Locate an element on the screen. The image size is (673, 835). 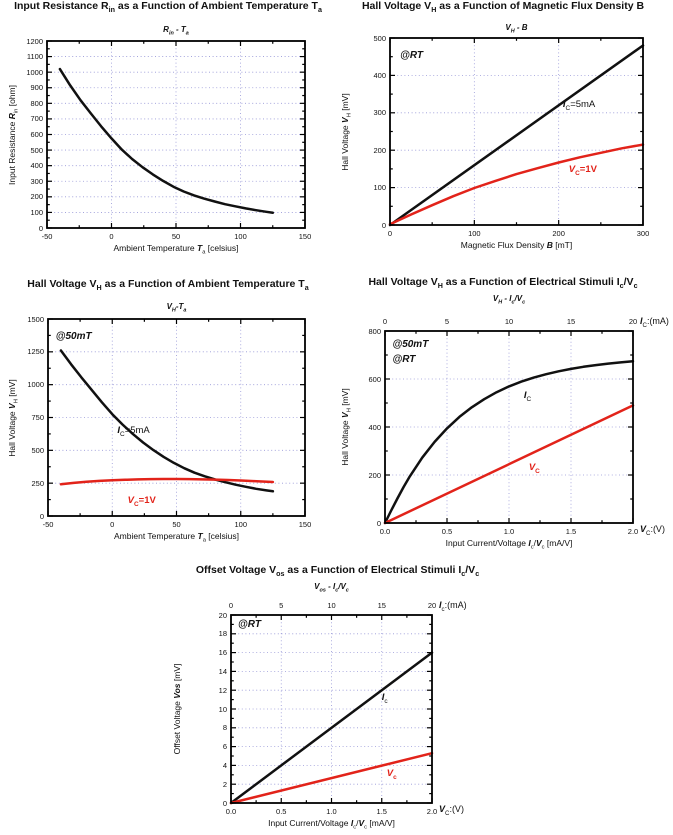
y-tick-label: 4 is located at coordinates (224, 765).